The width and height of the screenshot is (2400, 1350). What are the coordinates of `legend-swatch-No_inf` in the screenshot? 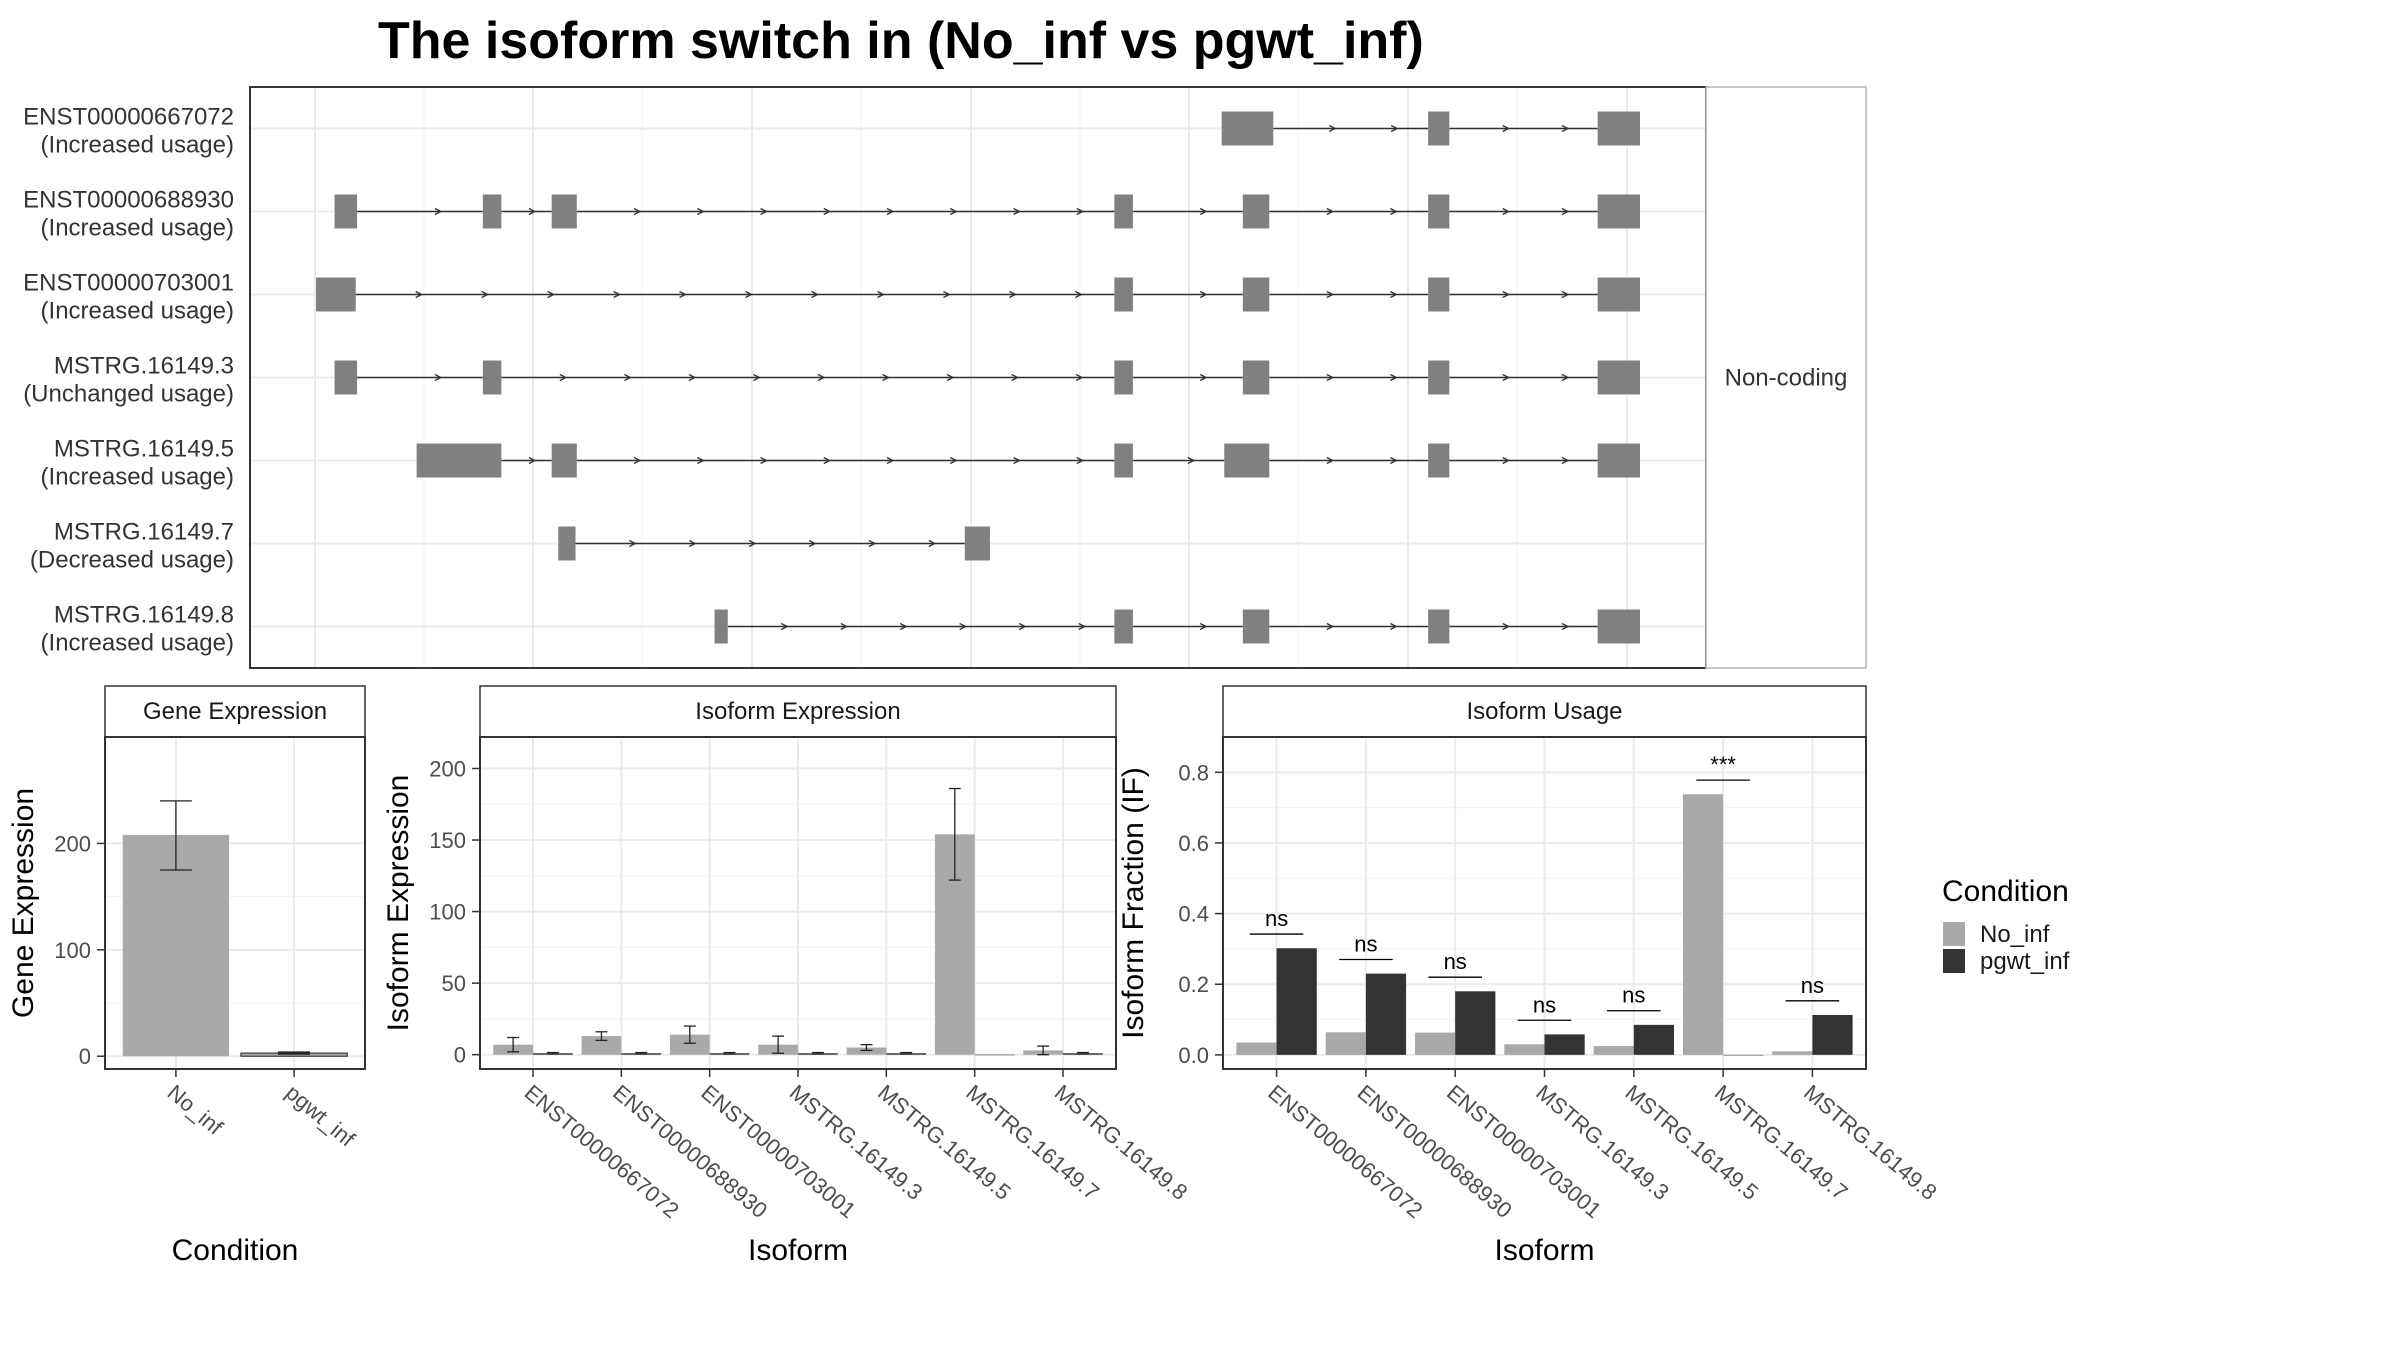 It's located at (1954, 934).